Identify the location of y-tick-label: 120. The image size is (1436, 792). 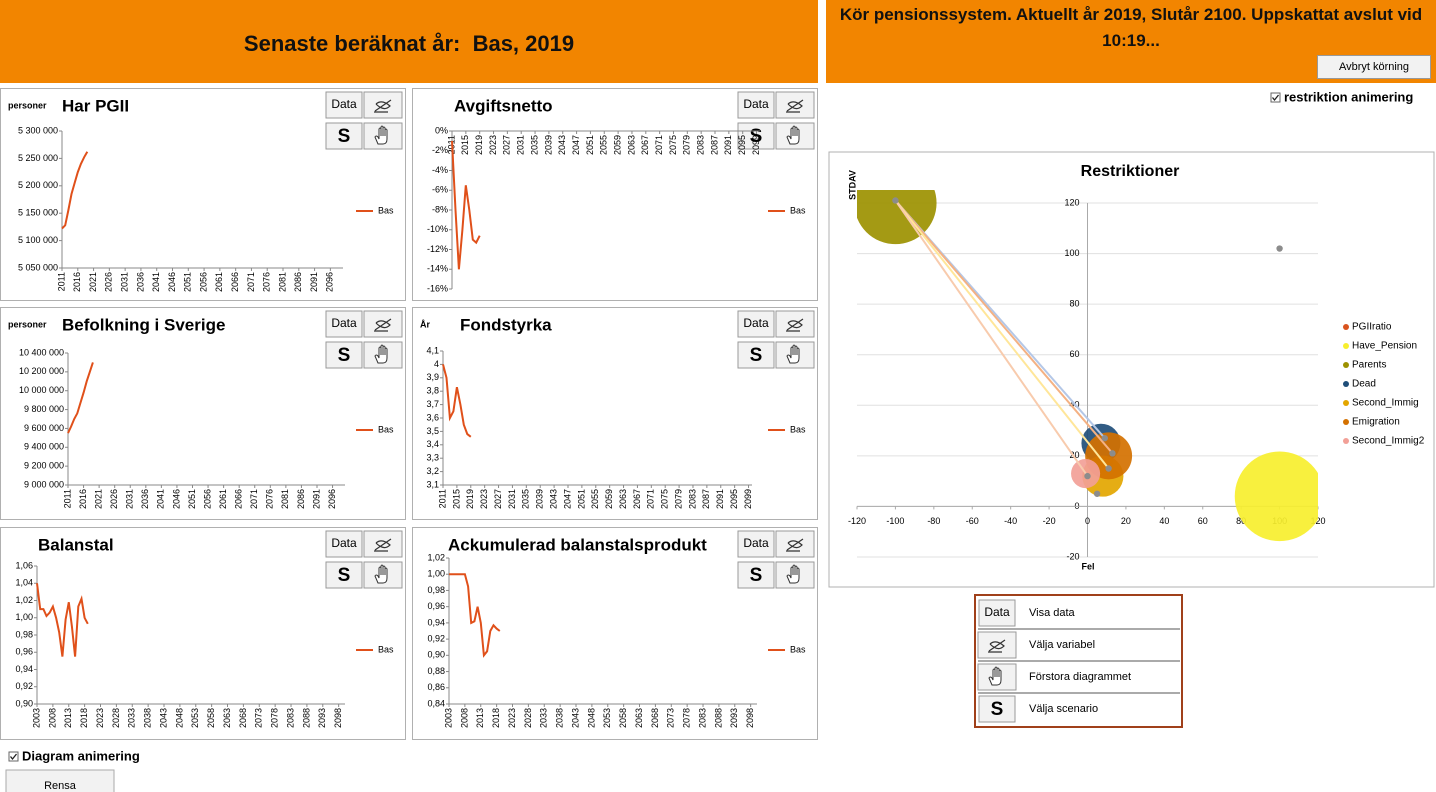
(1071, 202).